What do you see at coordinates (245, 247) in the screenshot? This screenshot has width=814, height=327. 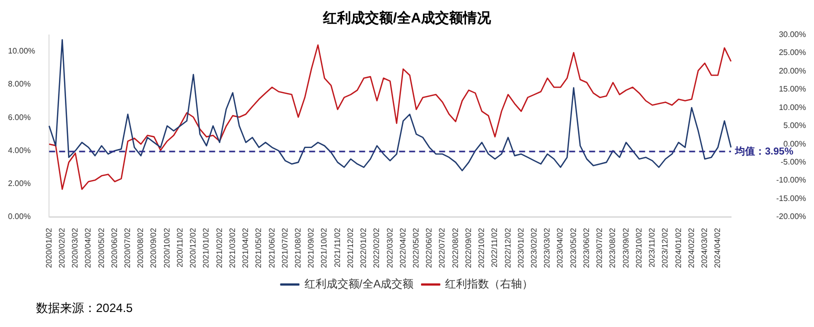 I see `x-tick-label: 2021/04/02` at bounding box center [245, 247].